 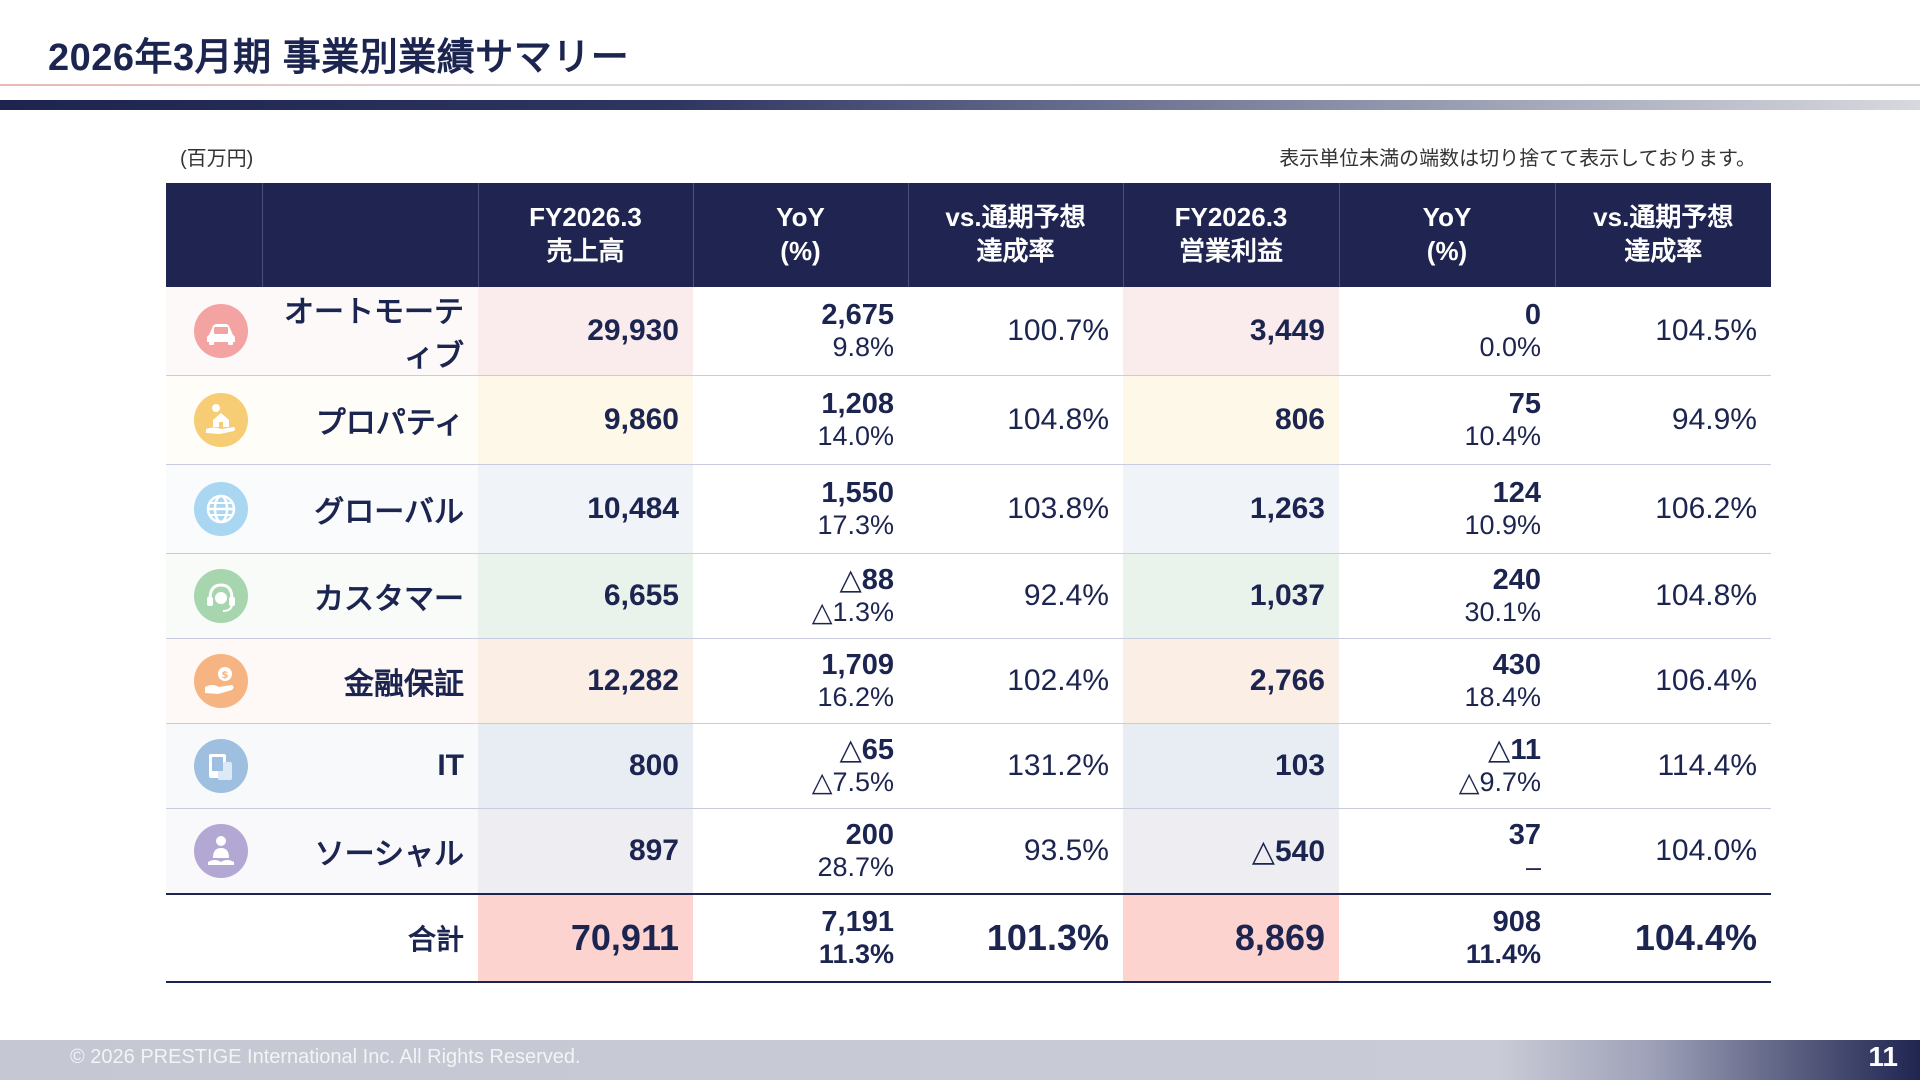 I want to click on header-op-achievement: vs.通期予想 達成率, so click(x=1663, y=235).